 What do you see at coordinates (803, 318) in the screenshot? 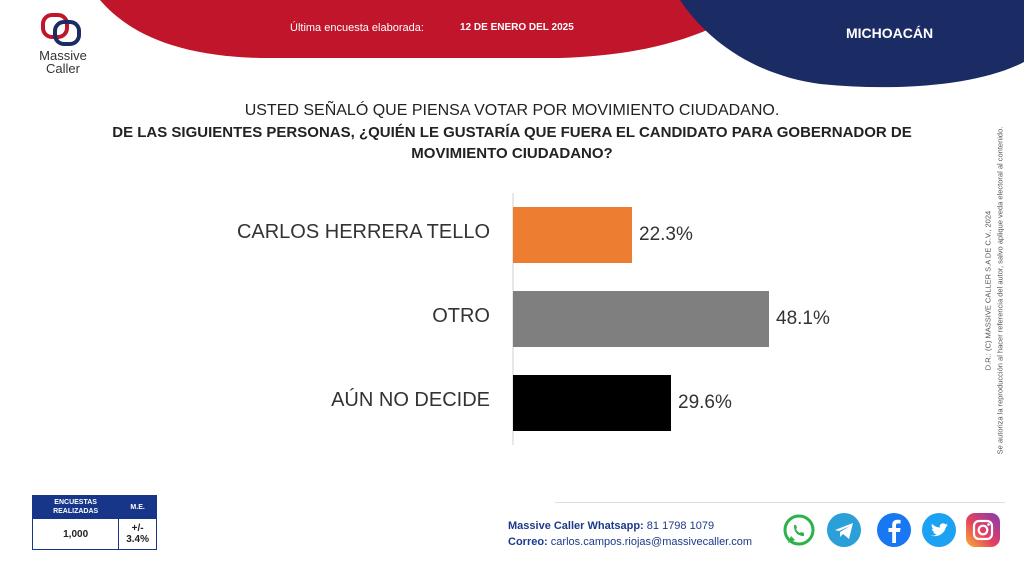
I see `value-label: 48.1%` at bounding box center [803, 318].